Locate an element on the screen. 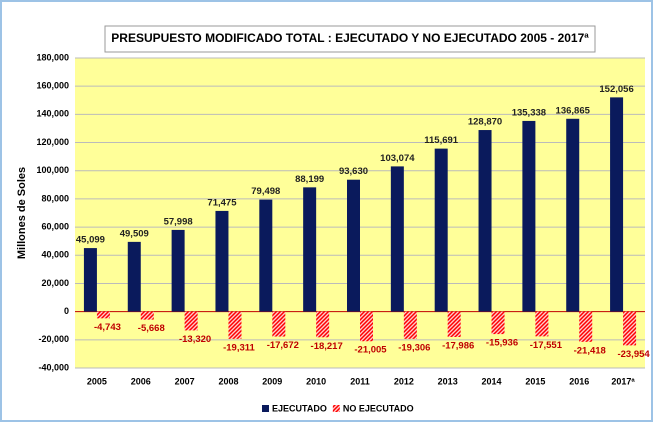 The image size is (653, 427). data-label: -21,418 is located at coordinates (590, 350).